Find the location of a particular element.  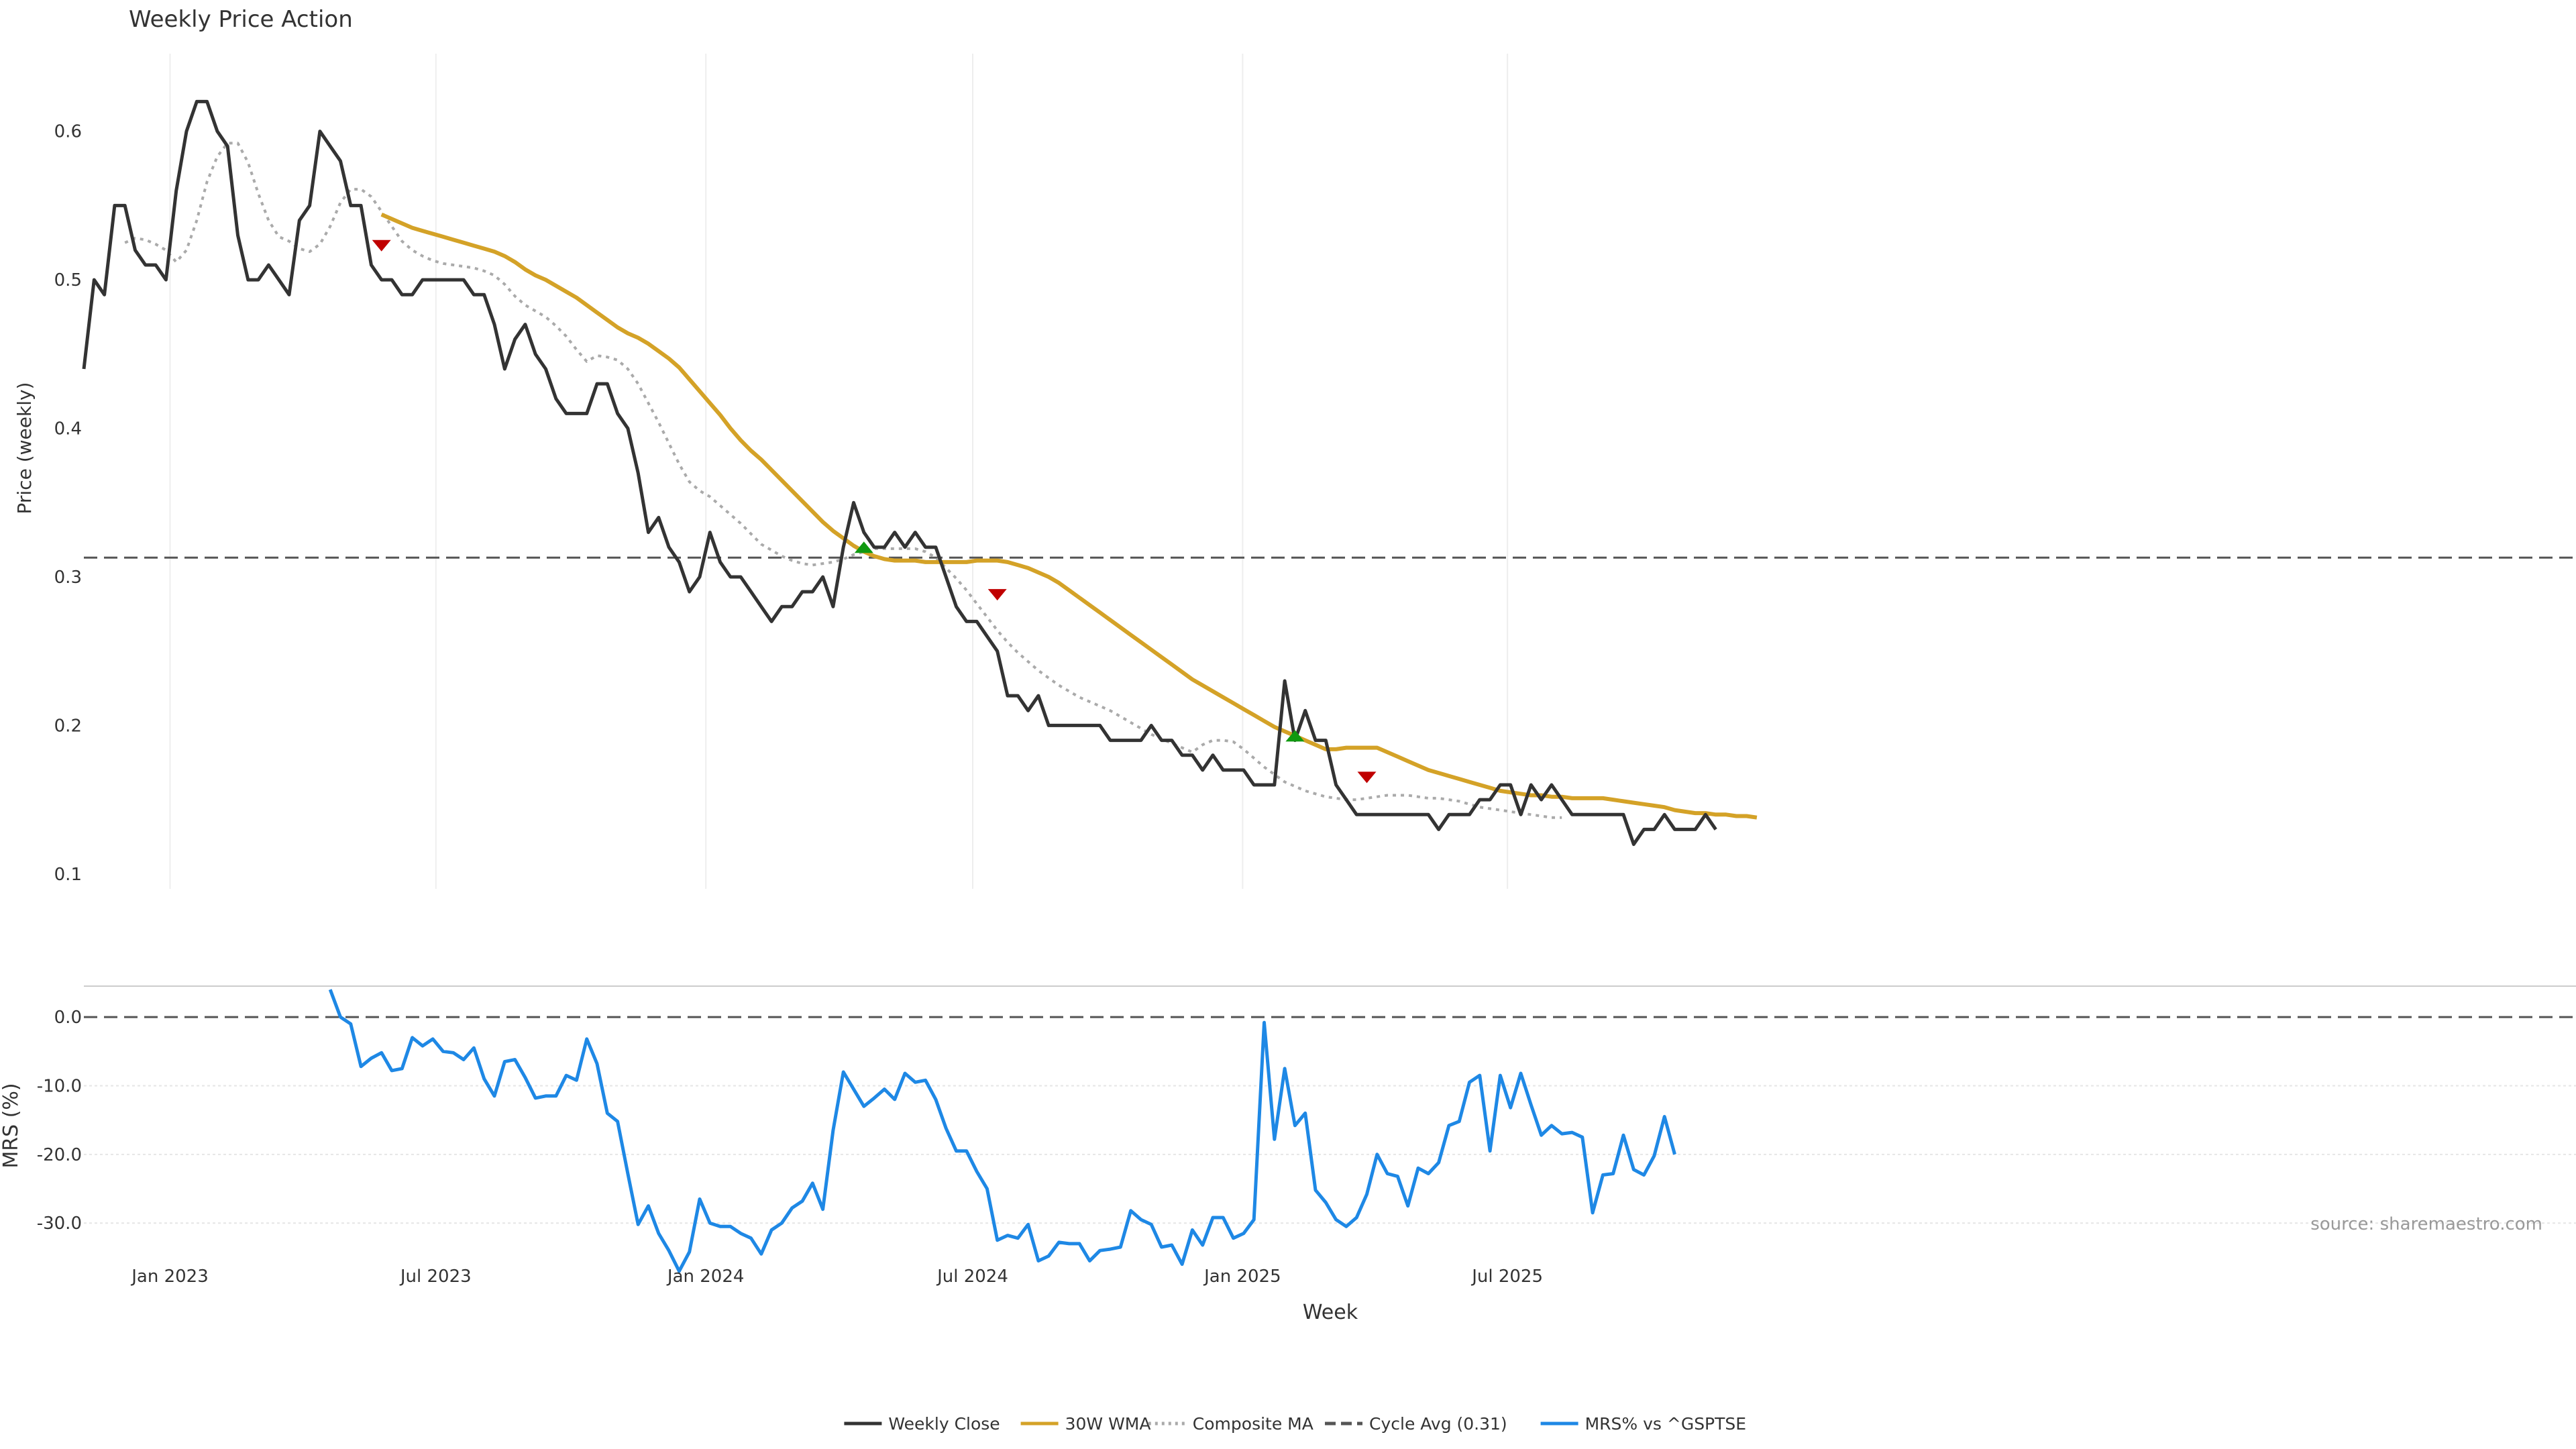

mrs-y-tick-4: -30.0 is located at coordinates (59, 1224).